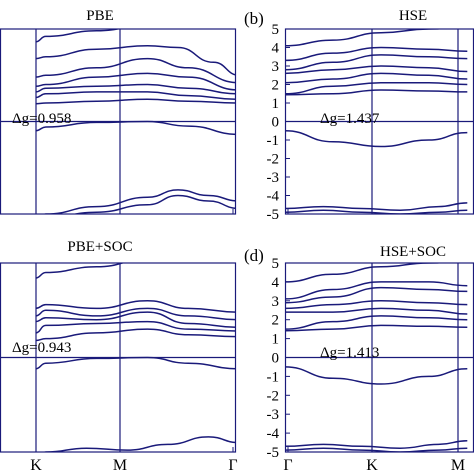  What do you see at coordinates (413, 252) in the screenshot?
I see `panel-d-title: HSE+SOC` at bounding box center [413, 252].